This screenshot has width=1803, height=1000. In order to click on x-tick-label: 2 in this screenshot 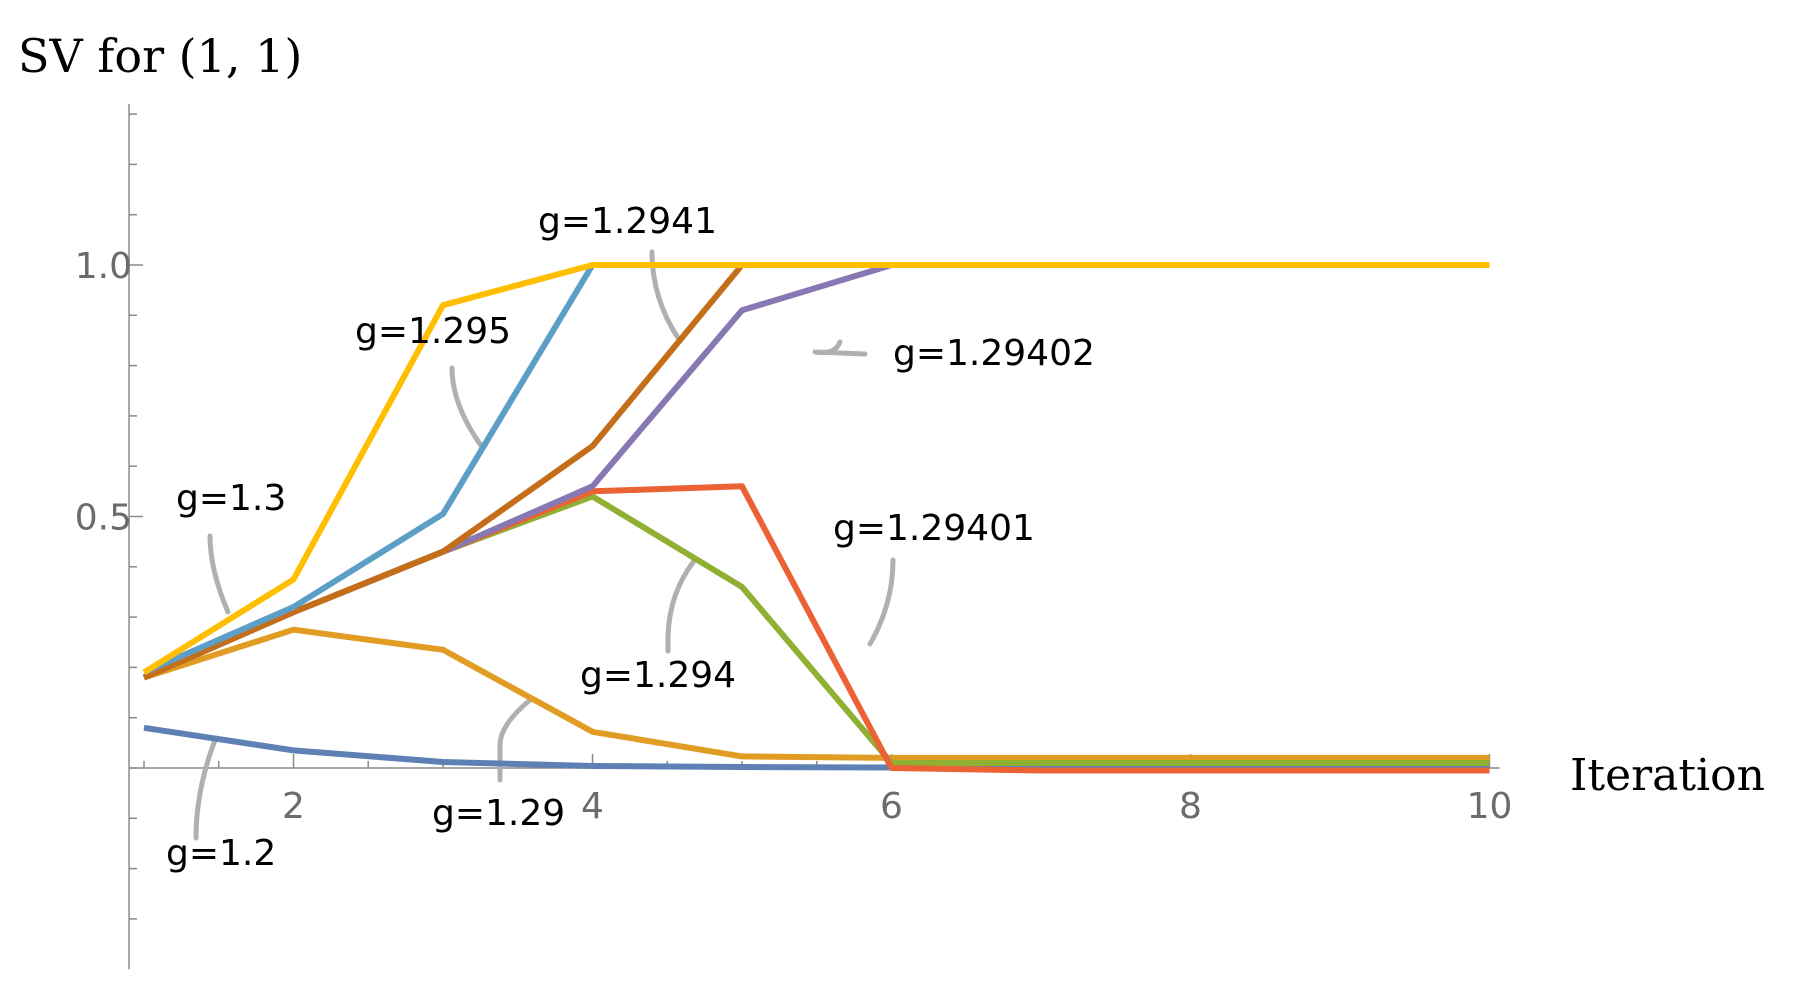, I will do `click(293, 806)`.